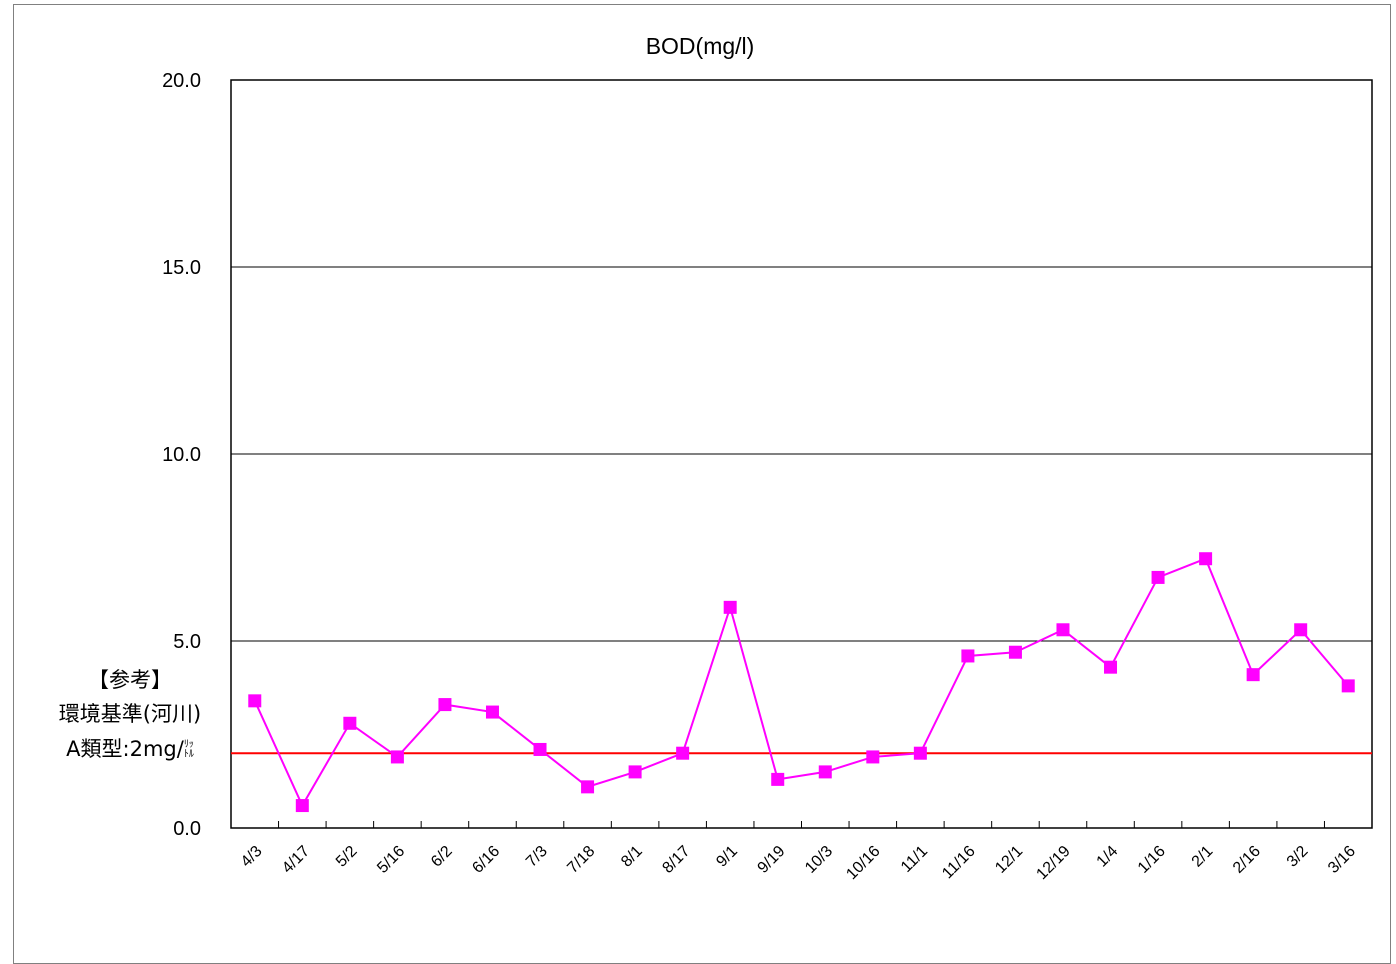 This screenshot has width=1396, height=964. I want to click on y-tick-label: 10.0, so click(181, 455).